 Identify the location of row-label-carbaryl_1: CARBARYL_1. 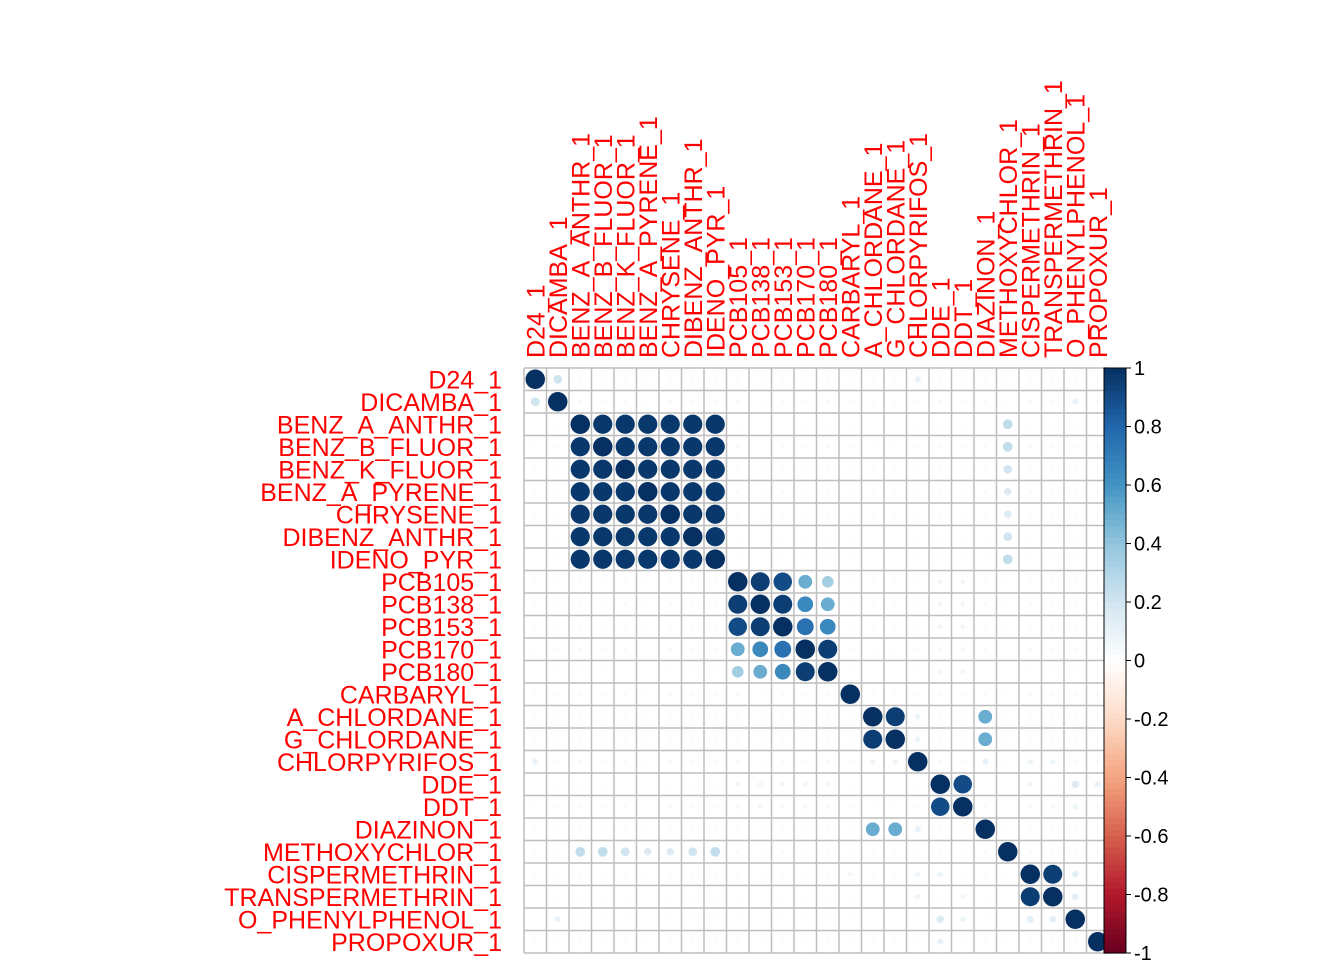
(421, 695).